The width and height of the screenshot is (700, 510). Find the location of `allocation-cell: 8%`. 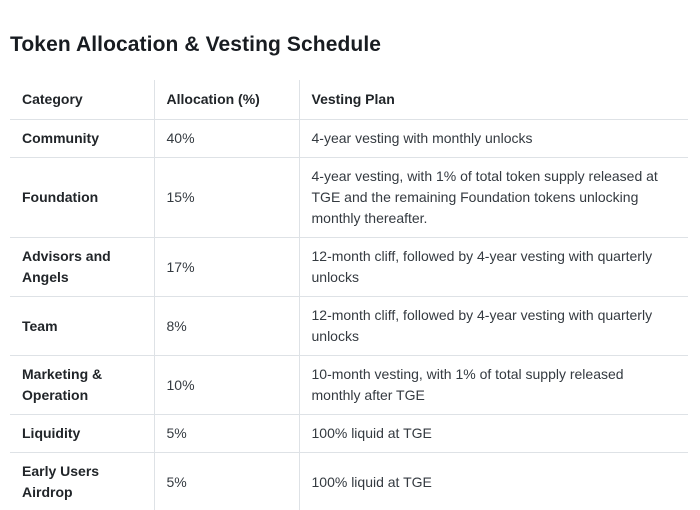

allocation-cell: 8% is located at coordinates (226, 326).